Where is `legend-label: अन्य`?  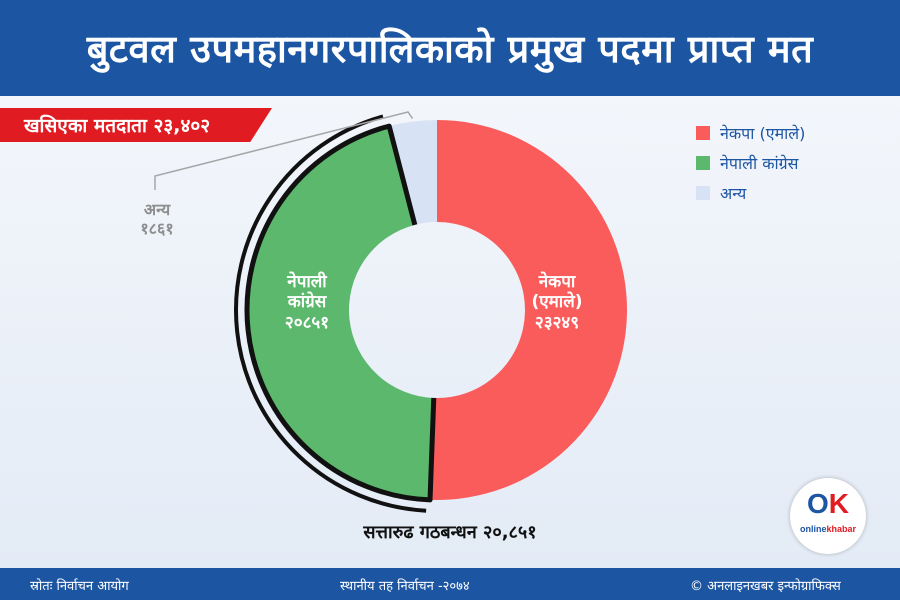
legend-label: अन्य is located at coordinates (733, 193).